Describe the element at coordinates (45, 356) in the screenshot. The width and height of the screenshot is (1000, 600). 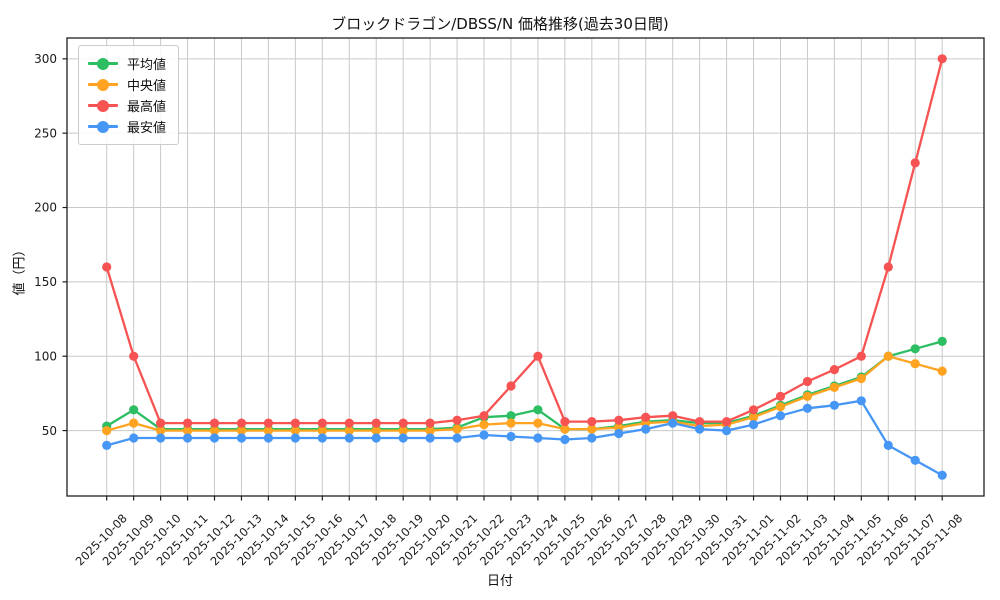
I see `y-tick-label: 100` at that location.